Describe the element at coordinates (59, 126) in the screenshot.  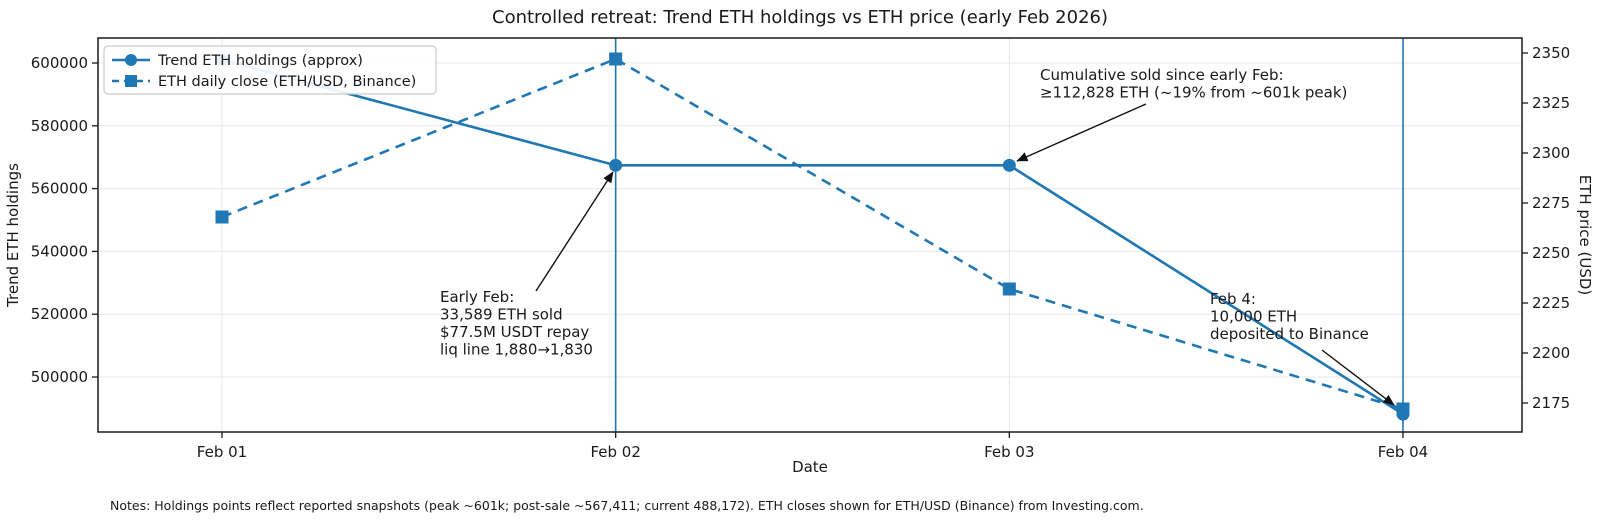
I see `left-tick-label: 580000` at that location.